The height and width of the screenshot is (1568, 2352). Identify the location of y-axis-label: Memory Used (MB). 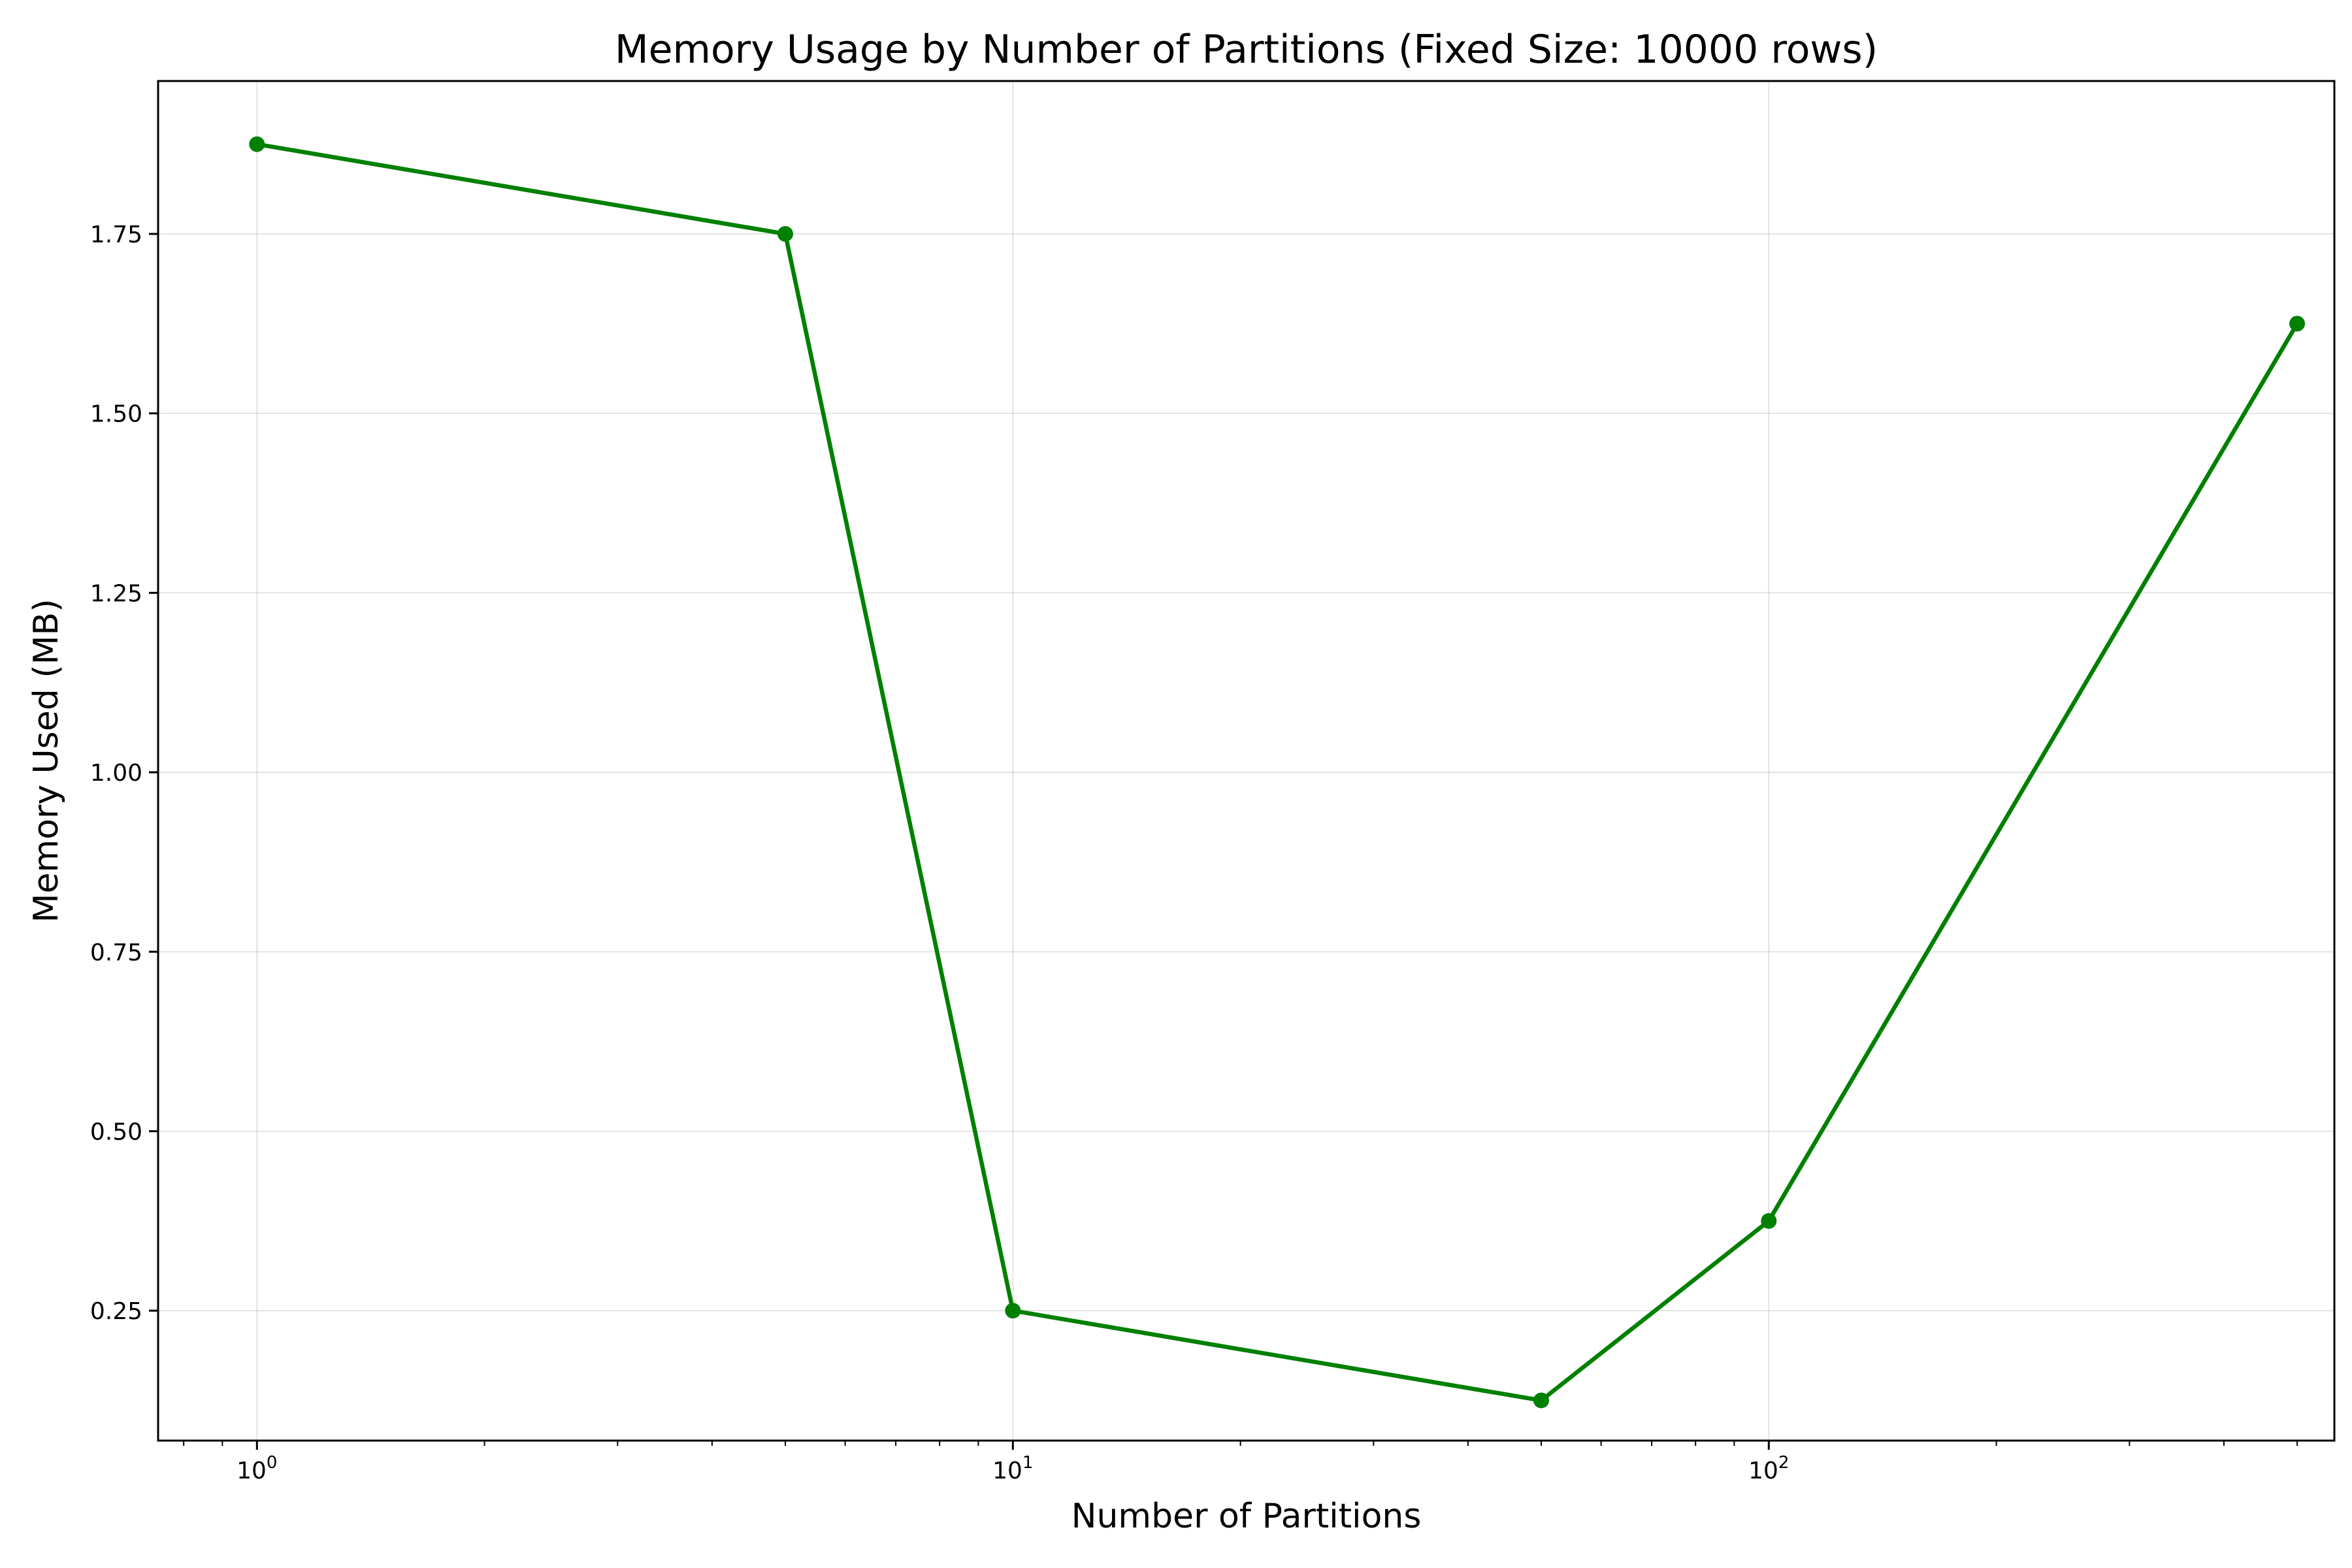
(46, 761).